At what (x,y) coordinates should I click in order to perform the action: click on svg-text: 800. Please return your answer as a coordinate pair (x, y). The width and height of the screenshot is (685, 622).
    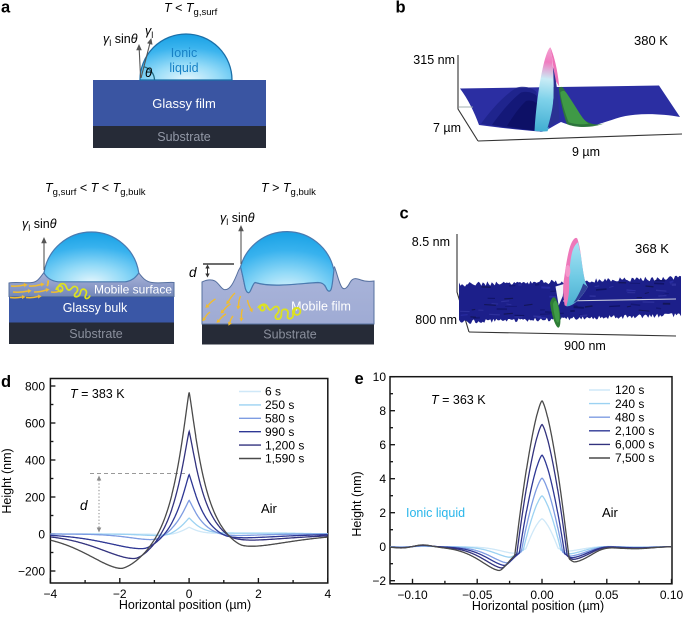
    Looking at the image, I should click on (35, 386).